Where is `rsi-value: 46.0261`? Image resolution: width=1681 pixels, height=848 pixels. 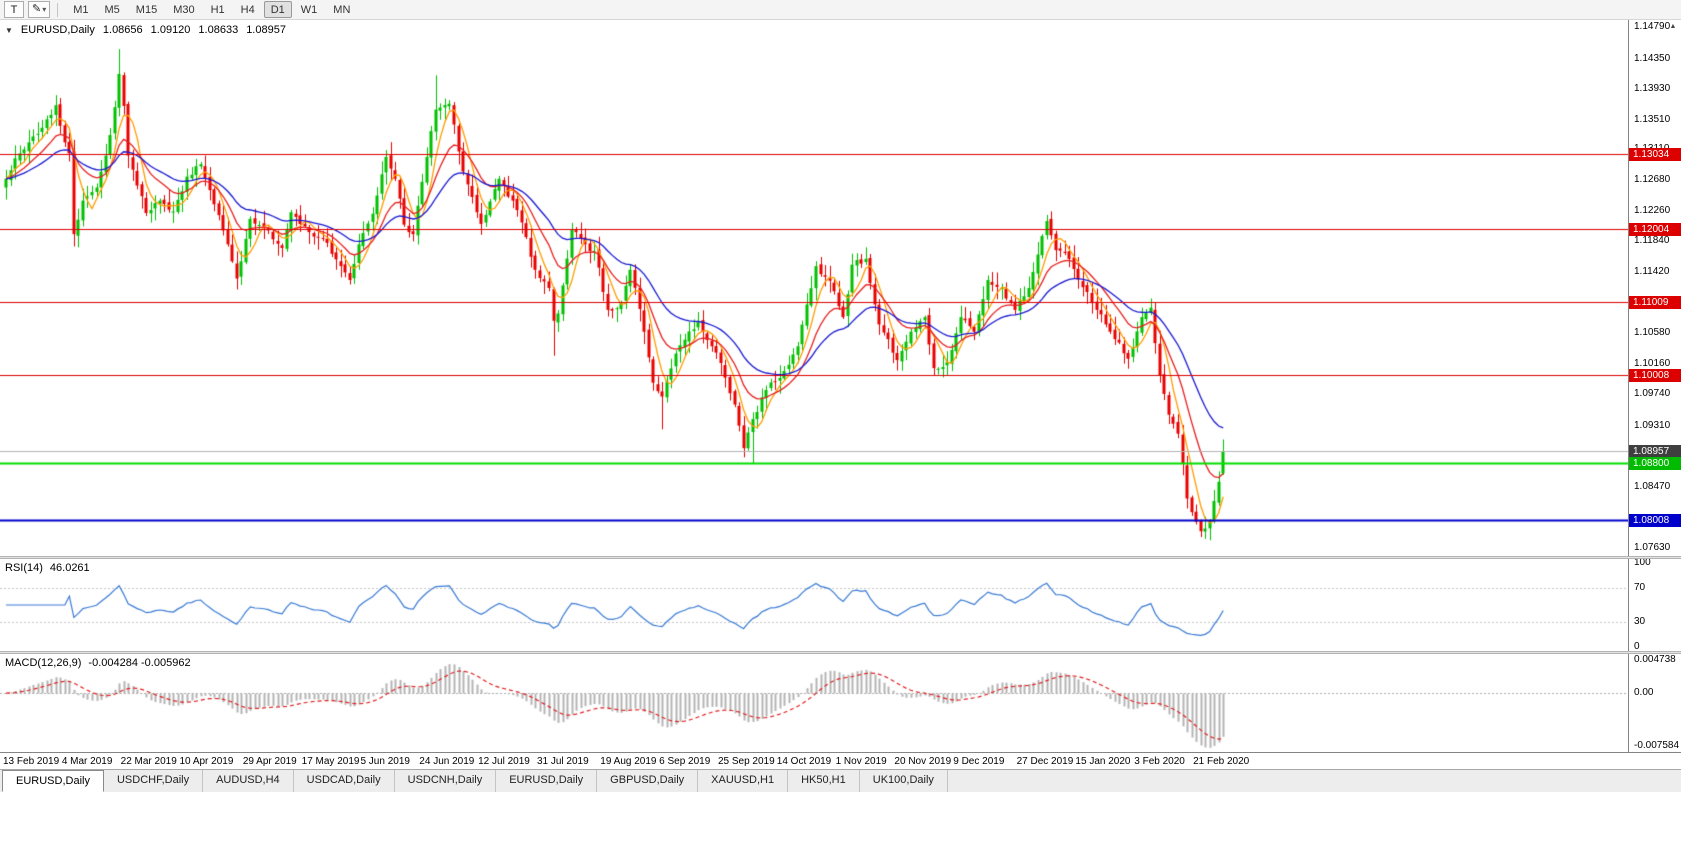
rsi-value: 46.0261 is located at coordinates (69, 568).